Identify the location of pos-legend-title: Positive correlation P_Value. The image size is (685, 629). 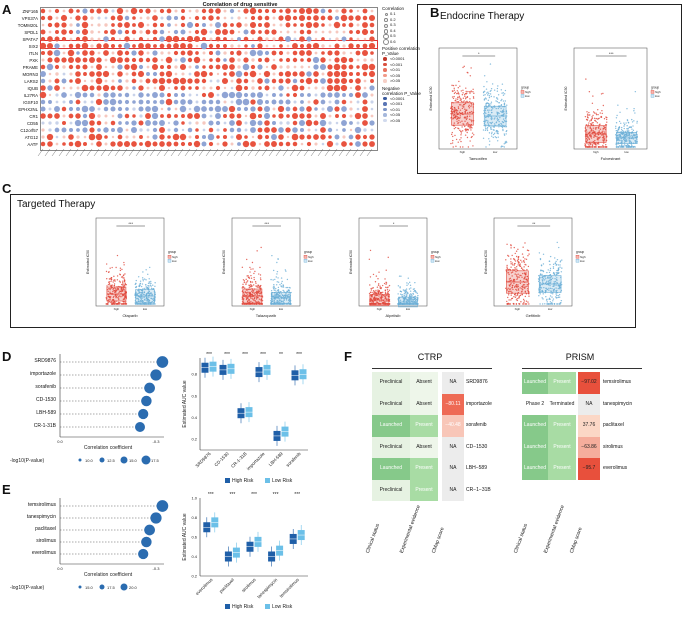
(401, 51).